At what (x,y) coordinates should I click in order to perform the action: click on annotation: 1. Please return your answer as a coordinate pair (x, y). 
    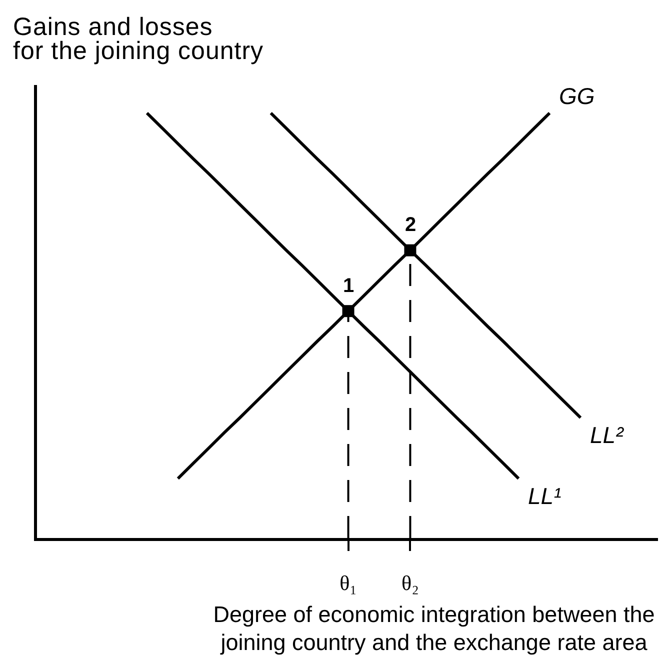
    Looking at the image, I should click on (348, 286).